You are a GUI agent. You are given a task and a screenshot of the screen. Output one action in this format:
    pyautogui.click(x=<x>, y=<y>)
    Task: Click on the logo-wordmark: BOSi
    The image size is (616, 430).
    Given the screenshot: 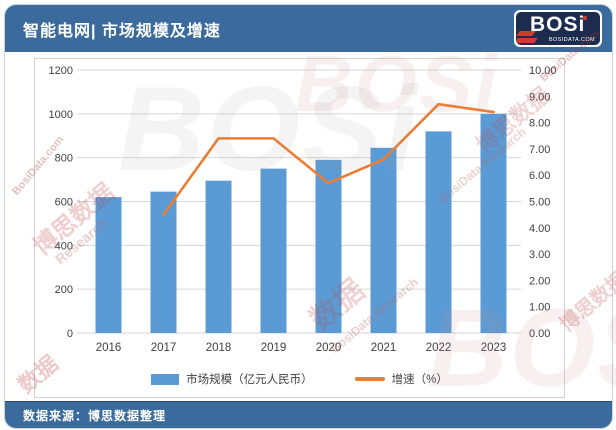 What is the action you would take?
    pyautogui.click(x=558, y=24)
    